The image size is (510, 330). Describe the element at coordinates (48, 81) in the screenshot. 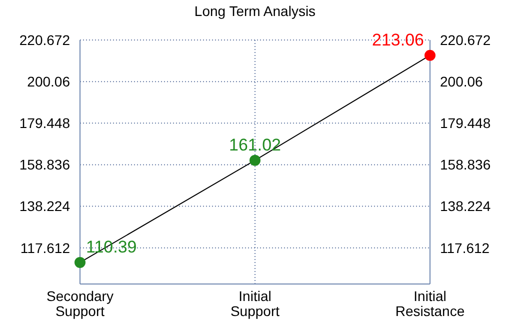

I see `y-tick-label: 200.06` at that location.